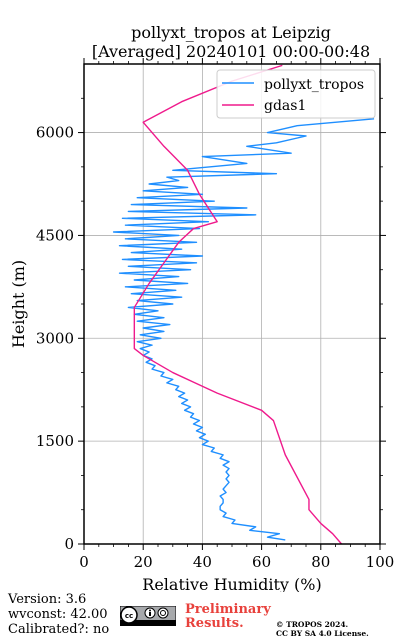 The height and width of the screenshot is (640, 400). I want to click on preliminary-results-notice: Preliminary Results., so click(228, 617).